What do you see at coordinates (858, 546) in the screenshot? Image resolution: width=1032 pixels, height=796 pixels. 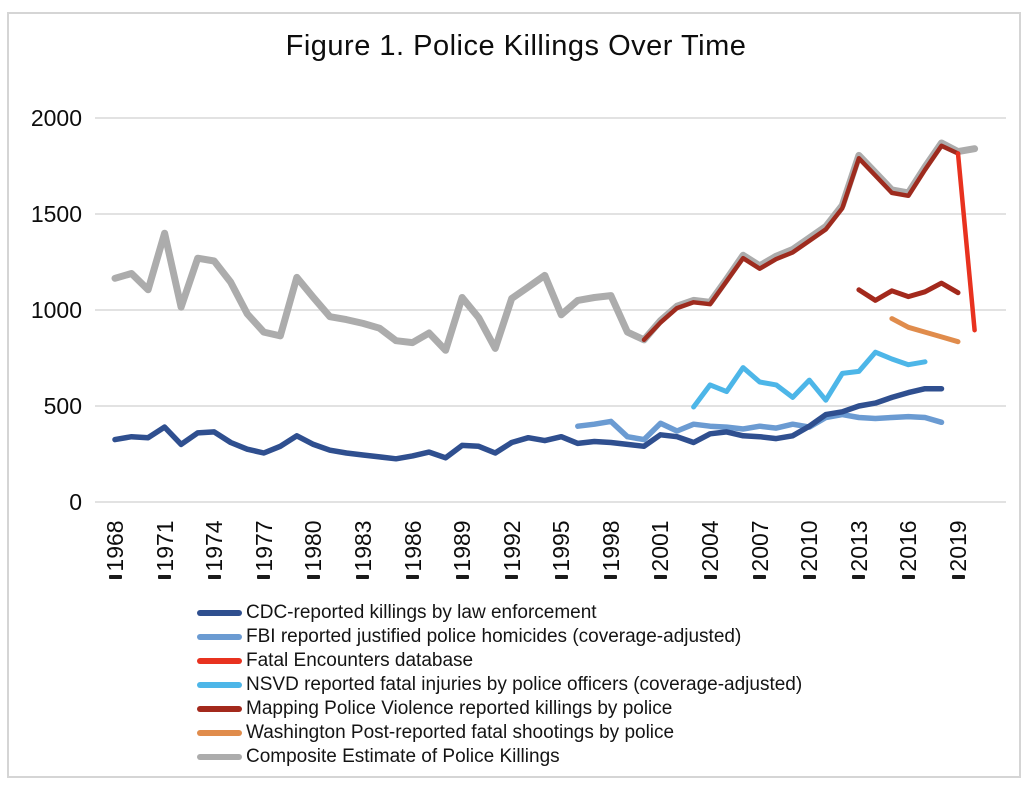 I see `x-axis-tick-label: 2013` at bounding box center [858, 546].